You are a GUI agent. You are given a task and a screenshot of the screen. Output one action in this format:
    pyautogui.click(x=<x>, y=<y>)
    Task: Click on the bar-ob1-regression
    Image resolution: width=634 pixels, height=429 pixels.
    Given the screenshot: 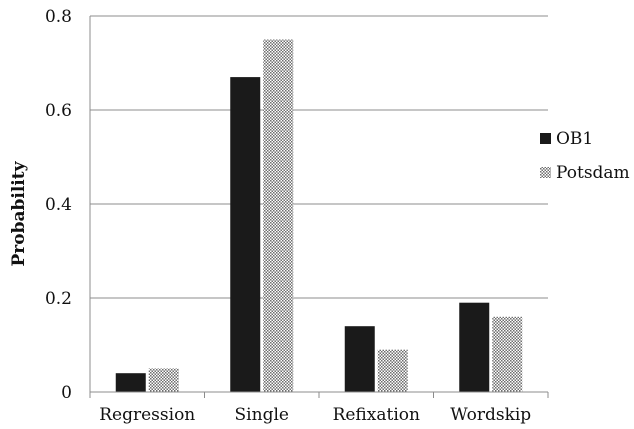 What is the action you would take?
    pyautogui.click(x=130, y=382)
    